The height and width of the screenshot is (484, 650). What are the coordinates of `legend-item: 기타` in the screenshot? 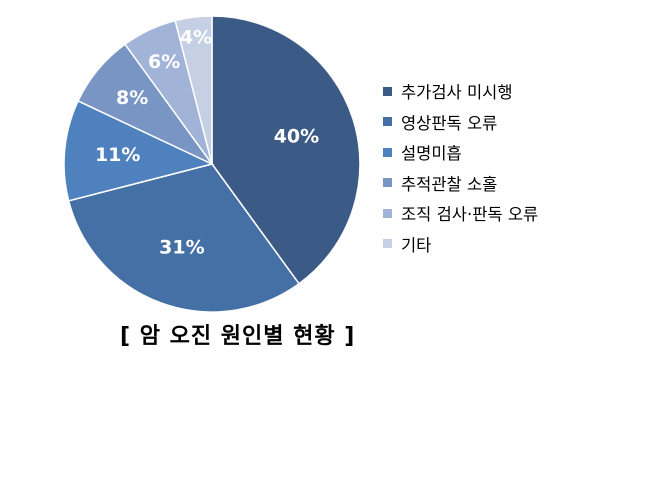 It's located at (460, 244).